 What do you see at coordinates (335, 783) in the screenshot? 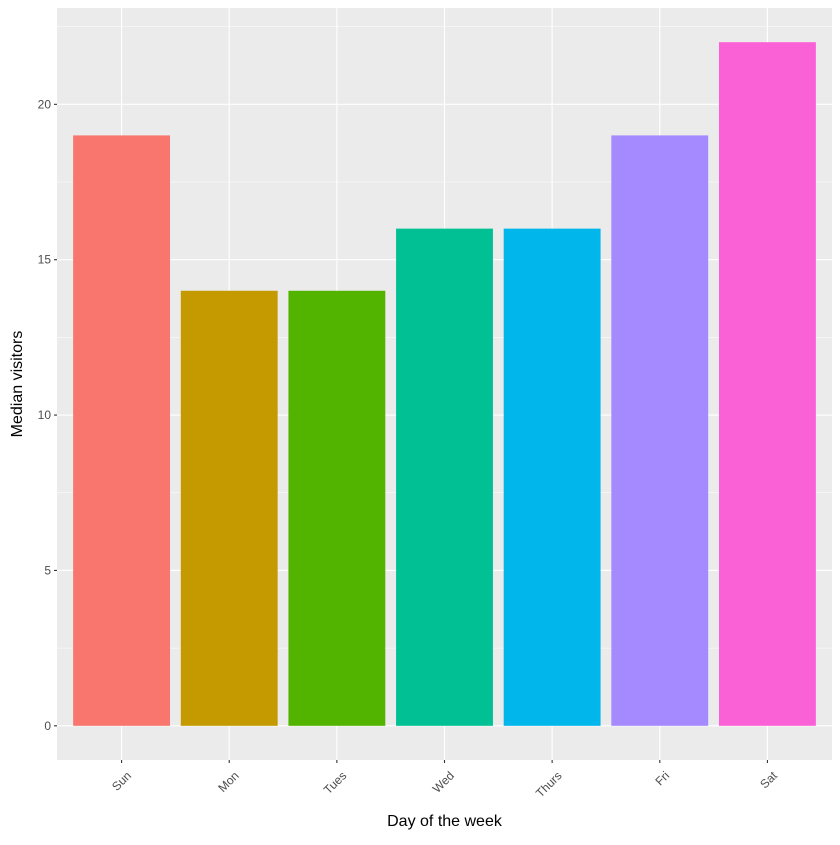
I see `x-tick-label: Tues` at bounding box center [335, 783].